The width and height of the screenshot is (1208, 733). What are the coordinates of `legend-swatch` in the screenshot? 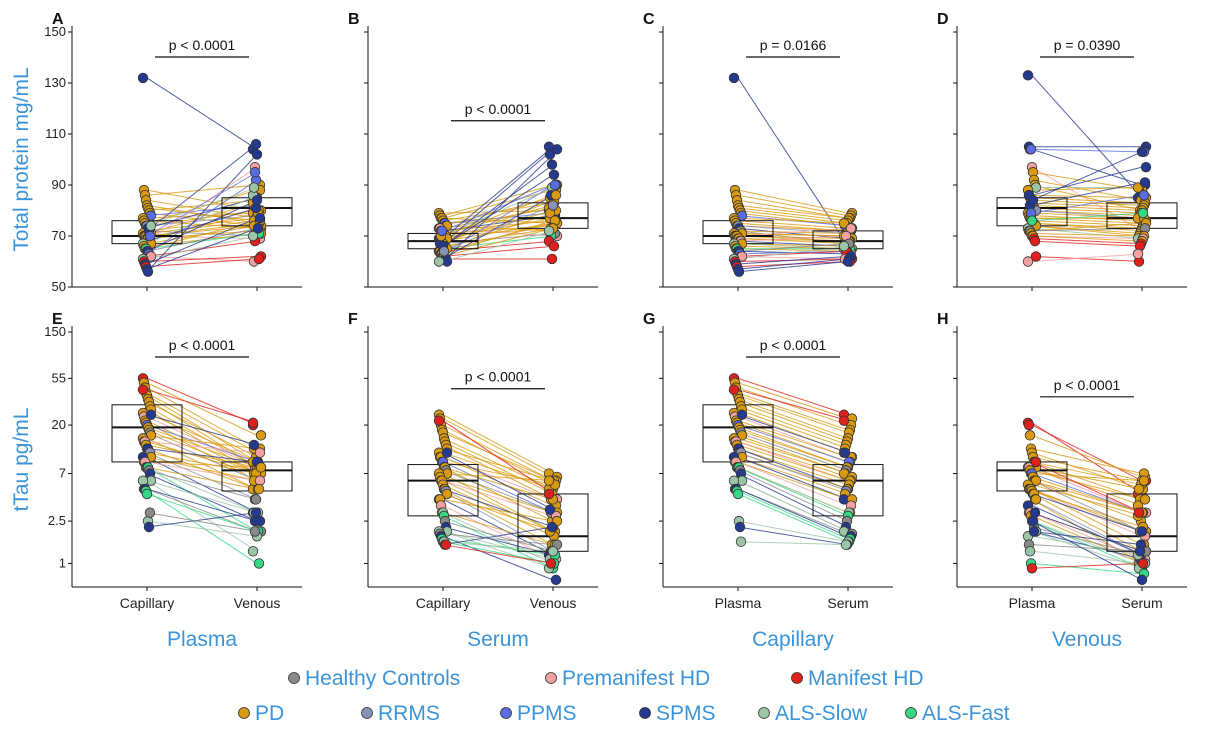 It's located at (797, 678).